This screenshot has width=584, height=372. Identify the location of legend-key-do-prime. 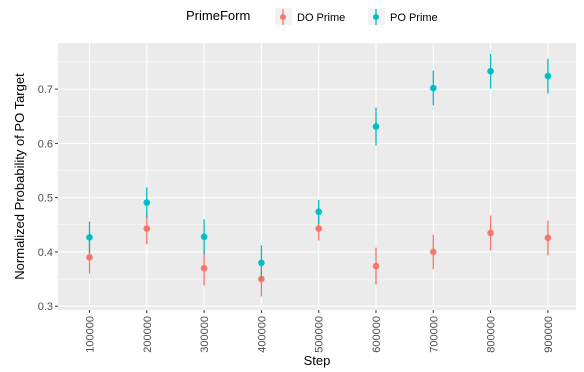
(283, 16).